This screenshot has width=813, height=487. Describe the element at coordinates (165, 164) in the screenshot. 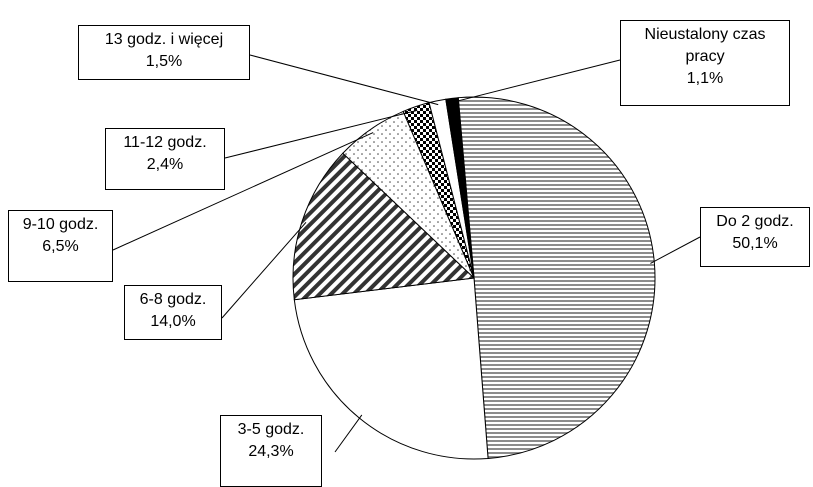

I see `value-label: 2,4%` at that location.